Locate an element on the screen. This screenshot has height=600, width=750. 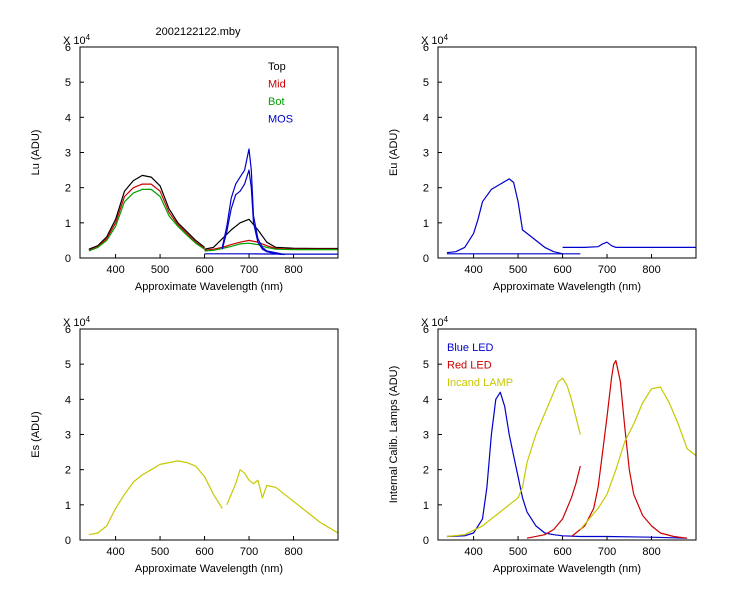
series-line-blue-led is located at coordinates (567, 465).